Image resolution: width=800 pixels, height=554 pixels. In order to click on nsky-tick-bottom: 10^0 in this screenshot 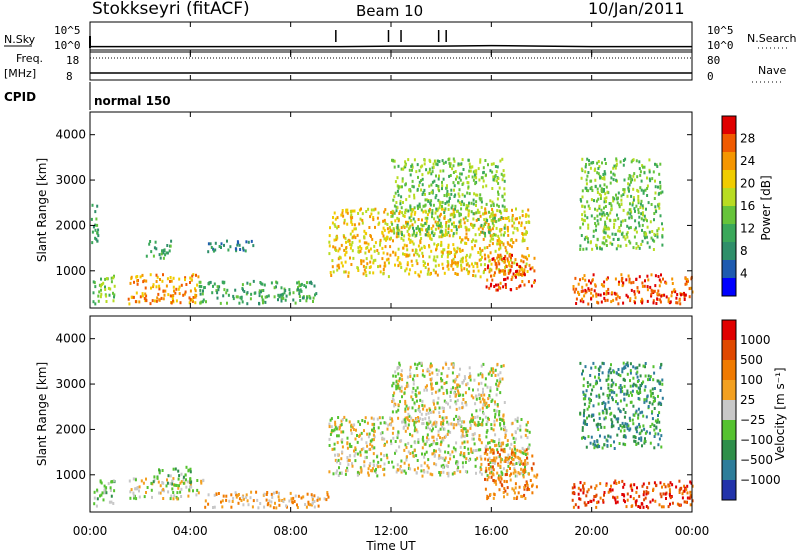, I will do `click(67, 45)`.